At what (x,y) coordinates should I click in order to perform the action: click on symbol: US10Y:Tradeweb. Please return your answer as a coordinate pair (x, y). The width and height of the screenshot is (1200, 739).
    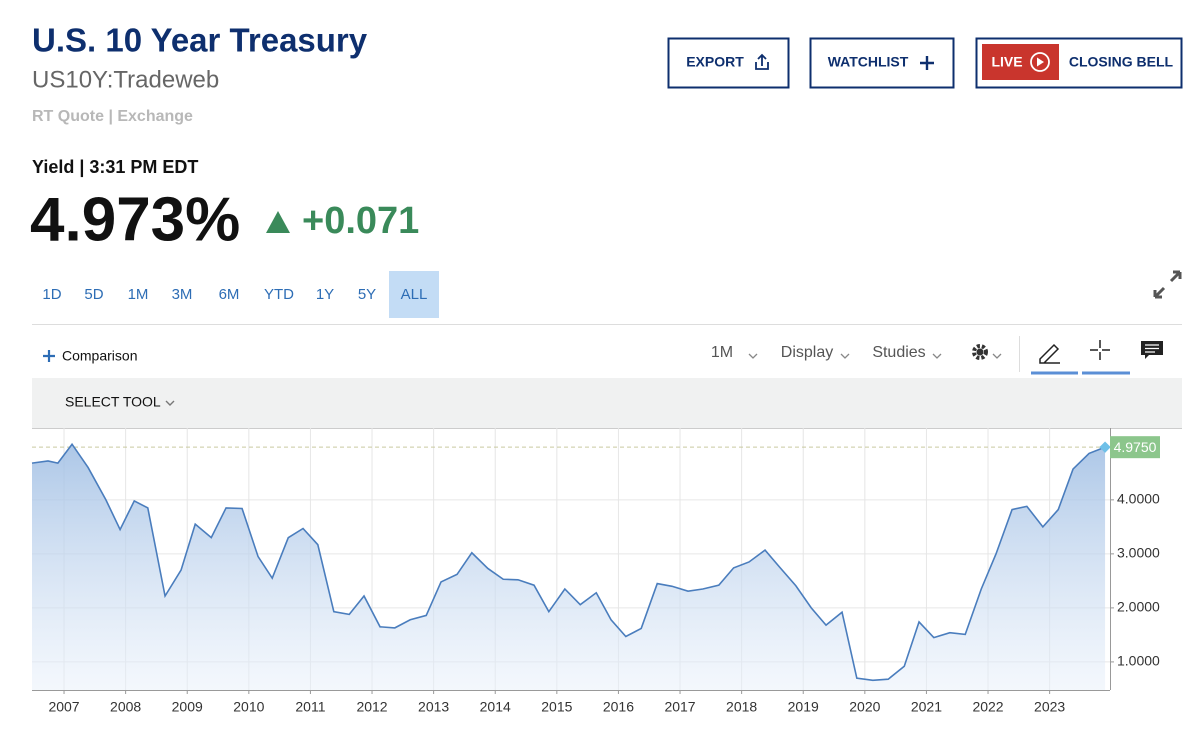
    Looking at the image, I should click on (125, 79).